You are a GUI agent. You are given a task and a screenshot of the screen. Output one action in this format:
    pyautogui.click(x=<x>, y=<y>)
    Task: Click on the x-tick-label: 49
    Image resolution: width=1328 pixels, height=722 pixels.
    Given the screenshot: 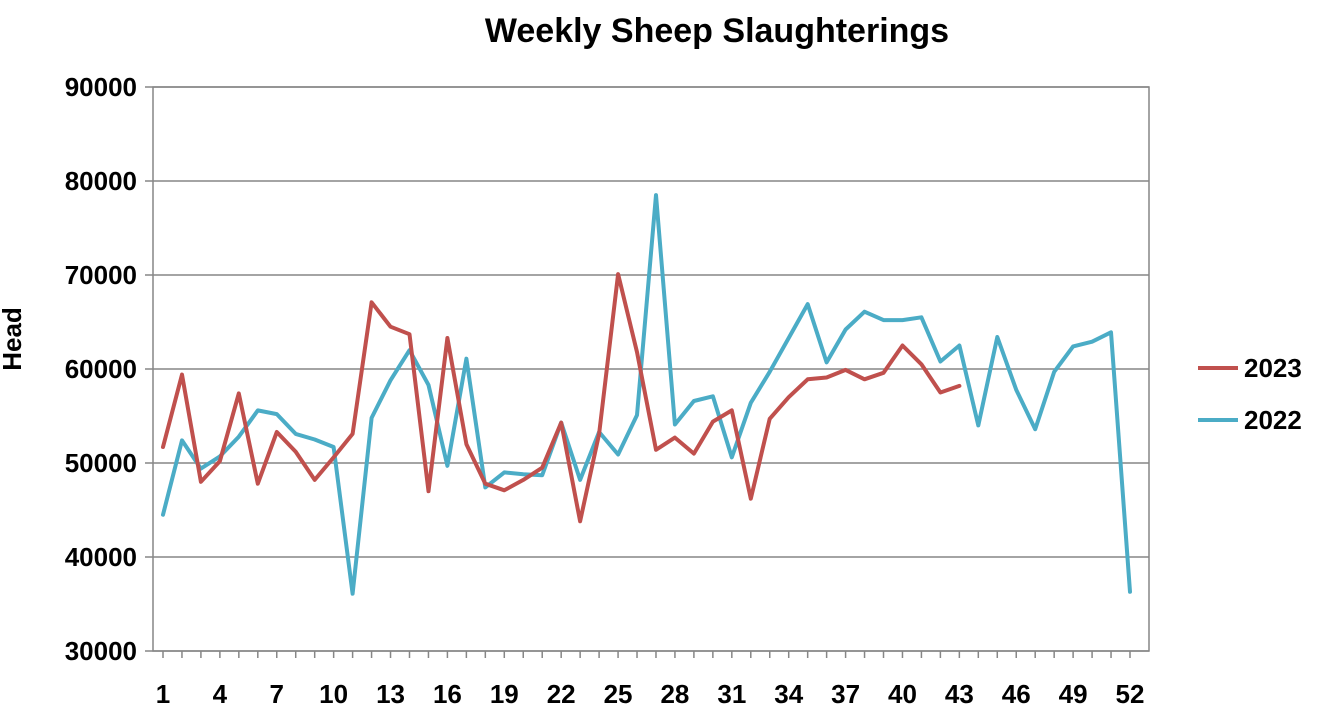 What is the action you would take?
    pyautogui.click(x=1073, y=694)
    